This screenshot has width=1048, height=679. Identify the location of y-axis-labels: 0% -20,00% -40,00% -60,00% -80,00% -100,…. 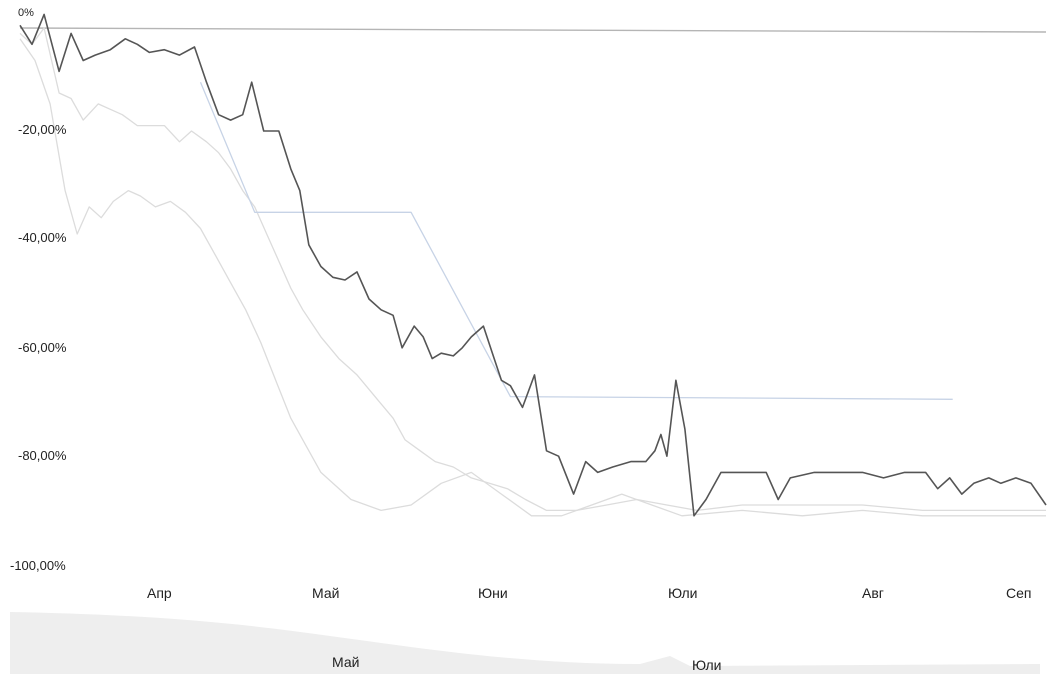
(38, 290).